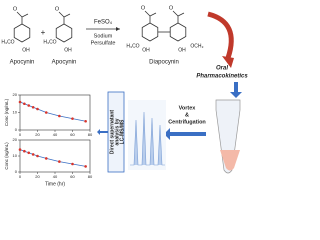  What do you see at coordinates (185, 134) in the screenshot?
I see `vortex-arrow` at bounding box center [185, 134].